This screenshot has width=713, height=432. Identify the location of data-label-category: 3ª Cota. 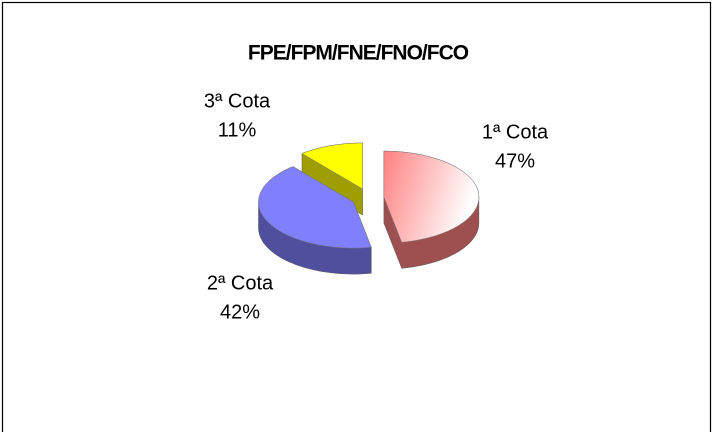
(237, 101).